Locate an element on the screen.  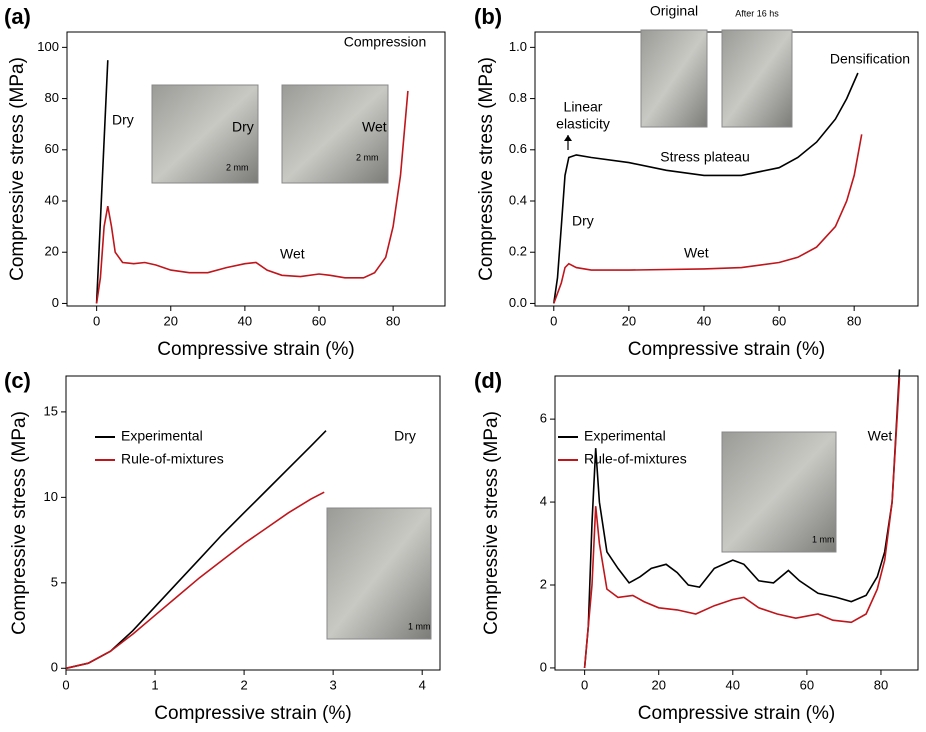
panel-label: (d) is located at coordinates (488, 380).